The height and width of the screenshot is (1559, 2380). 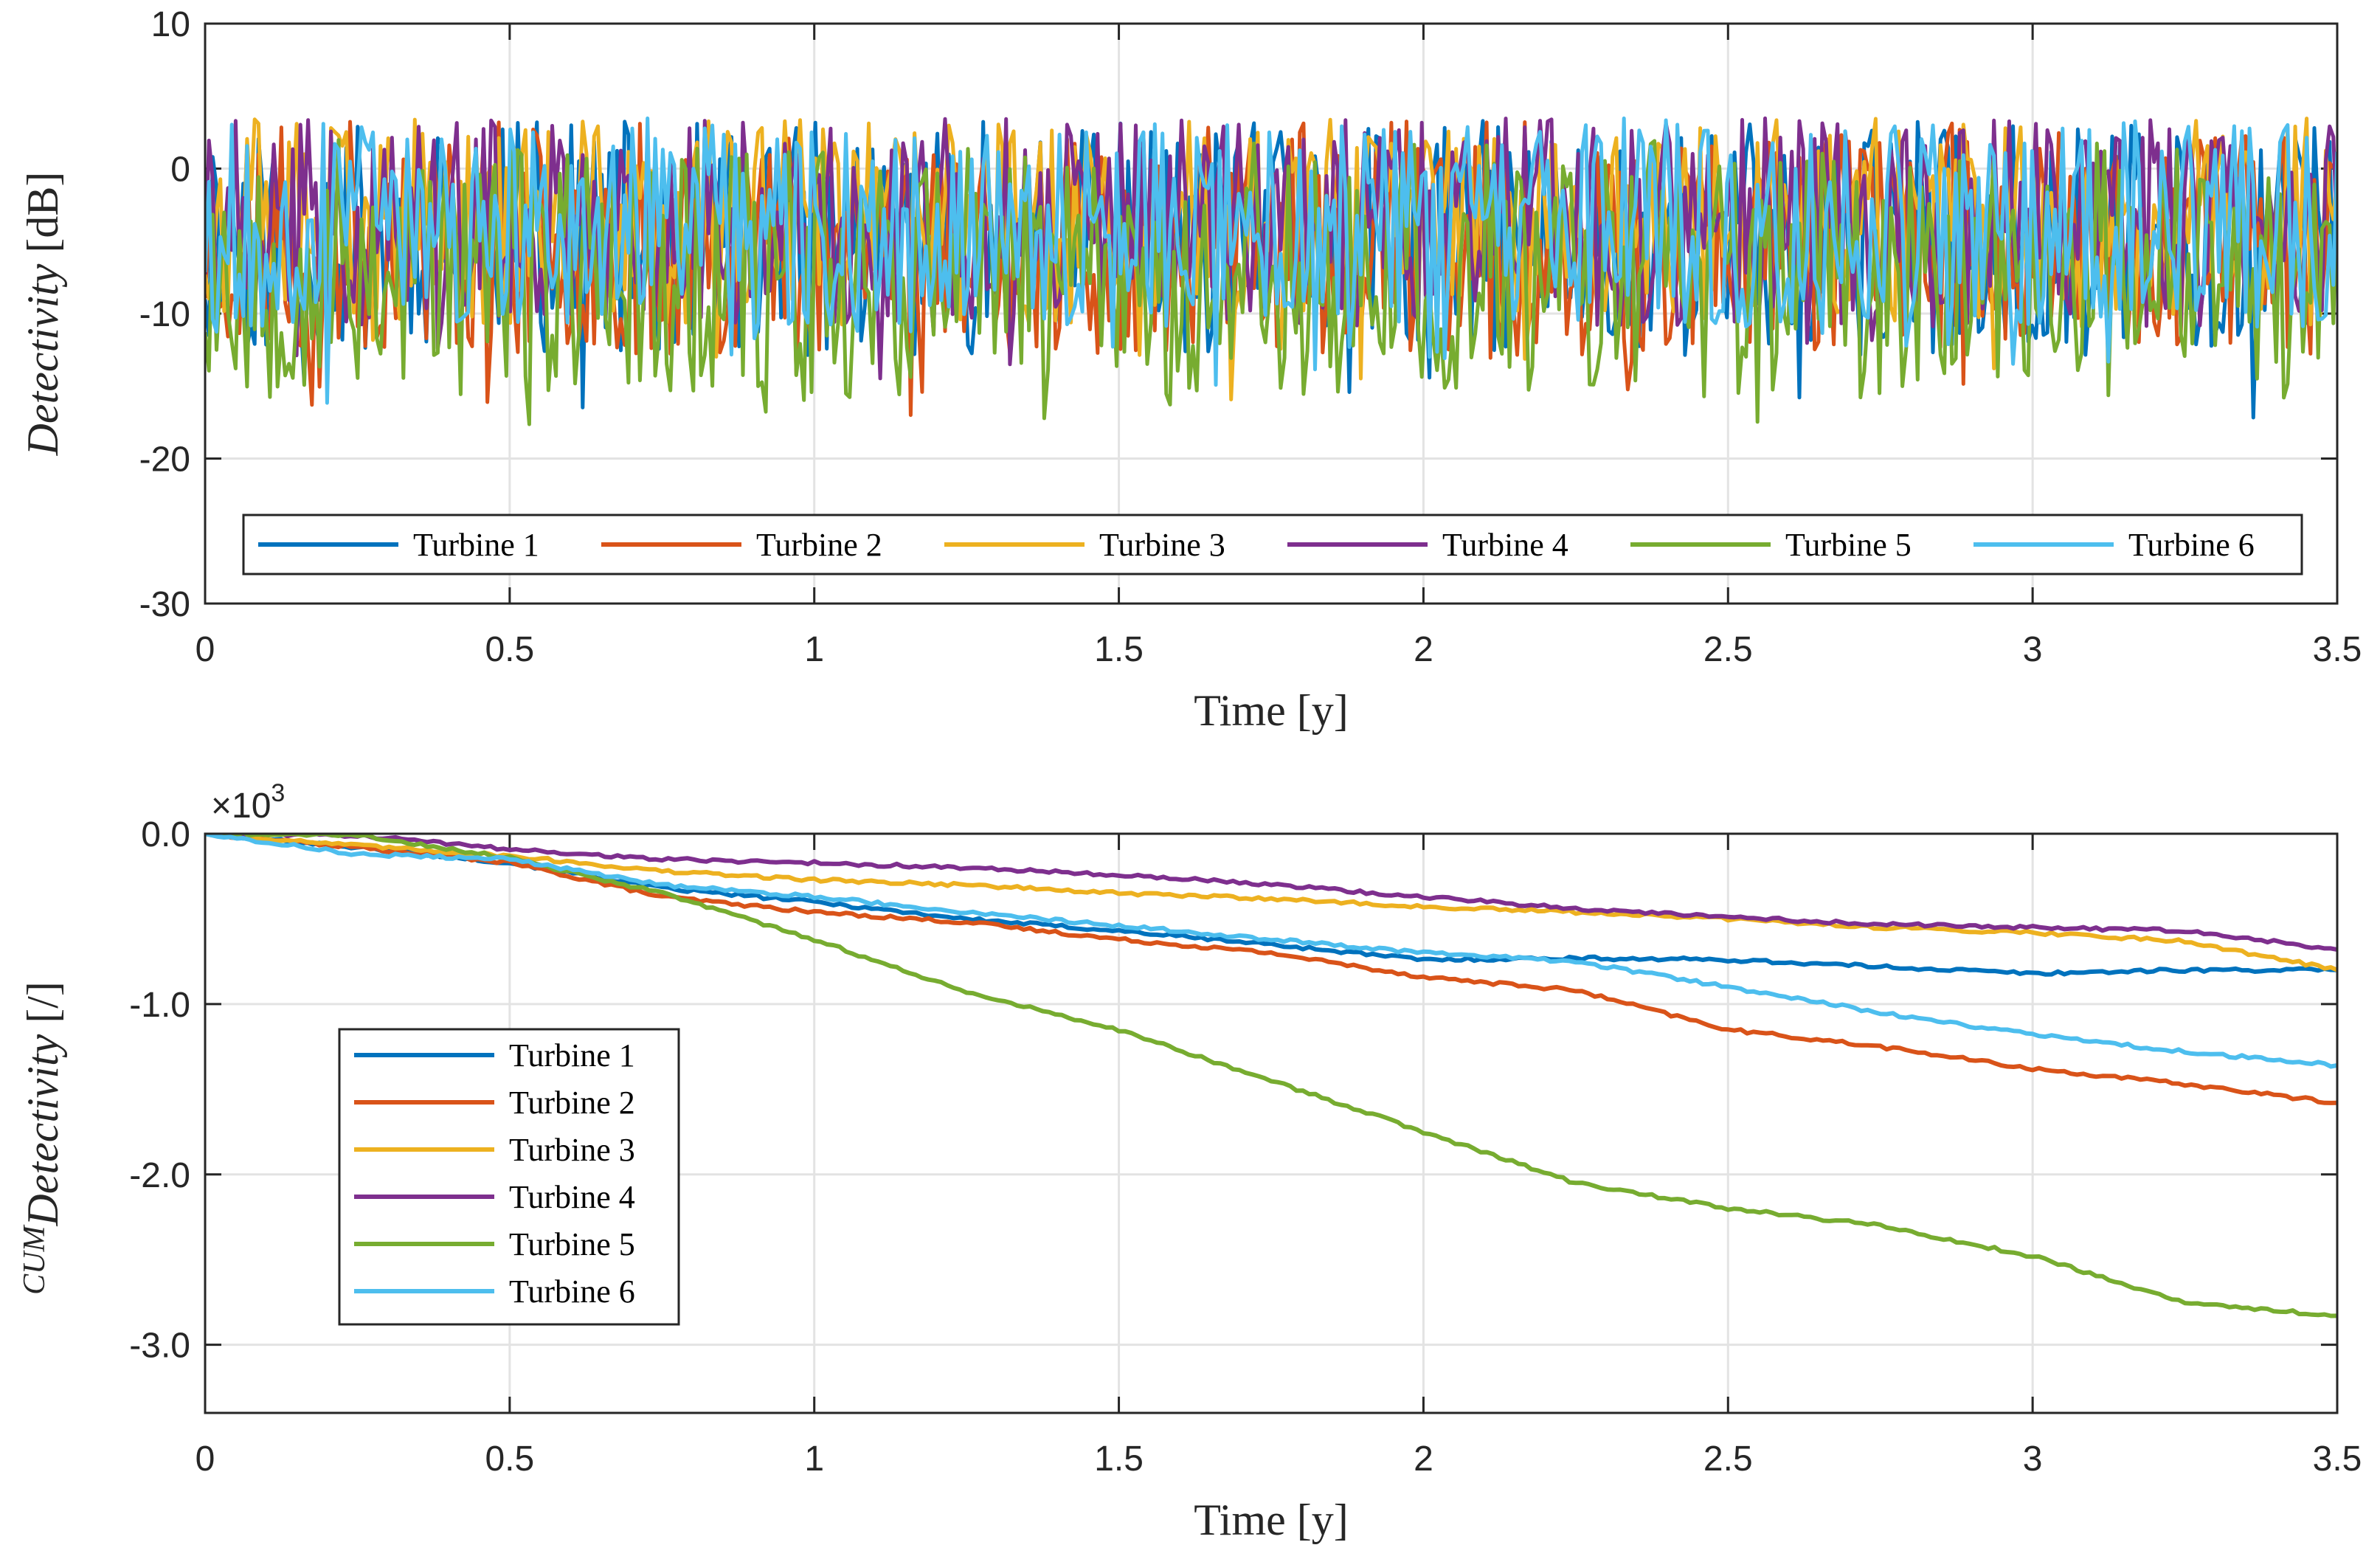 What do you see at coordinates (180, 171) in the screenshot?
I see `y-tick-label: 0` at bounding box center [180, 171].